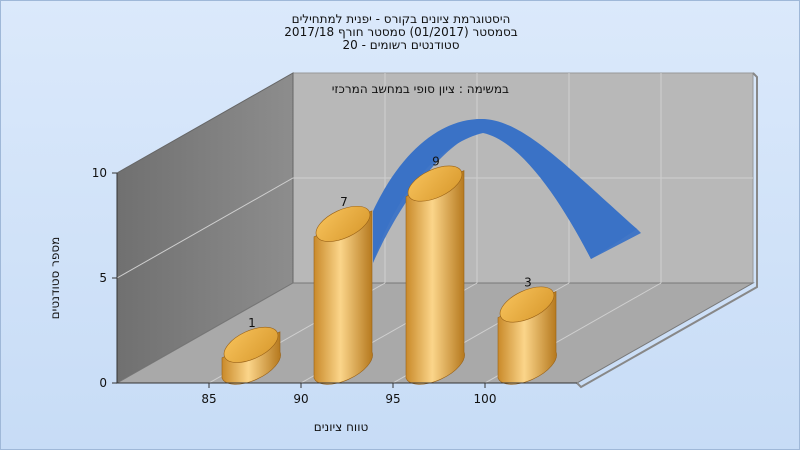  What do you see at coordinates (55, 278) in the screenshot?
I see `y-axis-label: מספר סטודנטים` at bounding box center [55, 278].